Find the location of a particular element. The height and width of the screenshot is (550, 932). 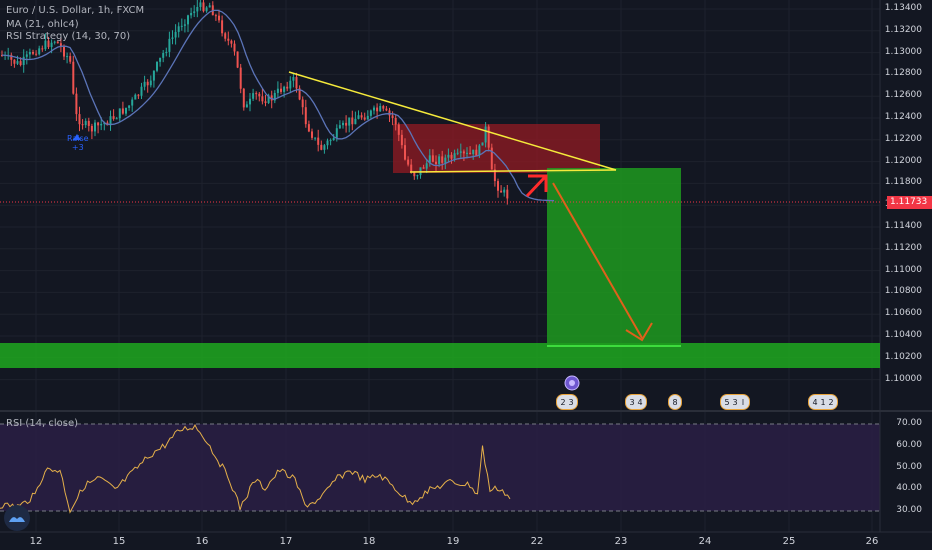

date-tick-label: 18 is located at coordinates (369, 541).